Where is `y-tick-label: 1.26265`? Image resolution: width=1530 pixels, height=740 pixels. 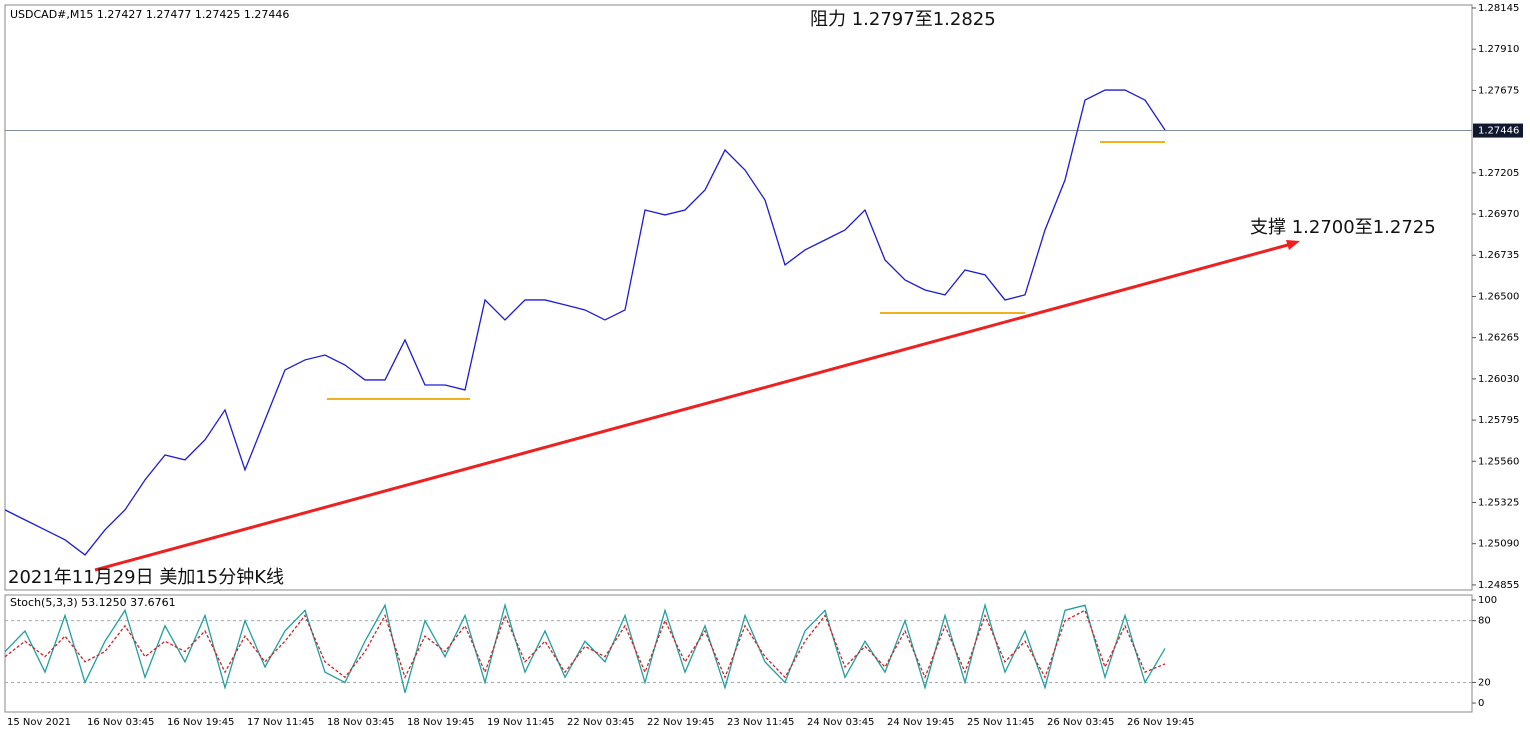
y-tick-label: 1.26265 is located at coordinates (1498, 338).